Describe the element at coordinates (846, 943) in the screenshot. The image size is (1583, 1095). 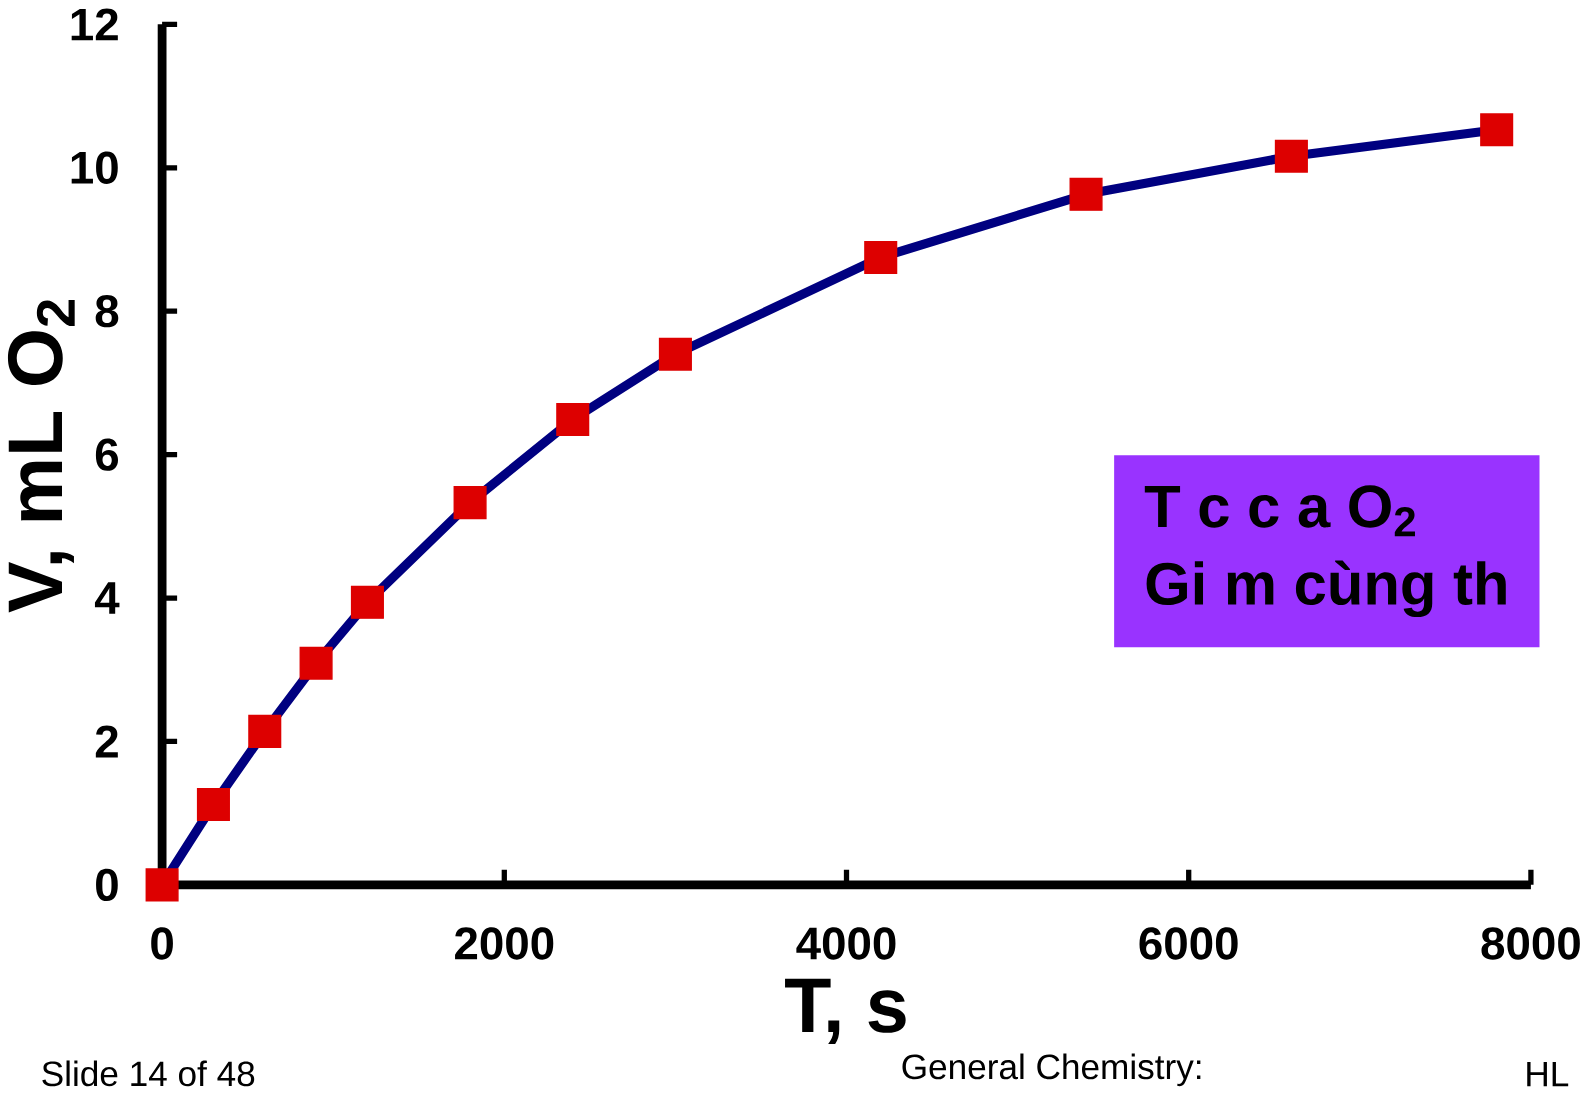
I see `x-tick-label: 4000` at that location.